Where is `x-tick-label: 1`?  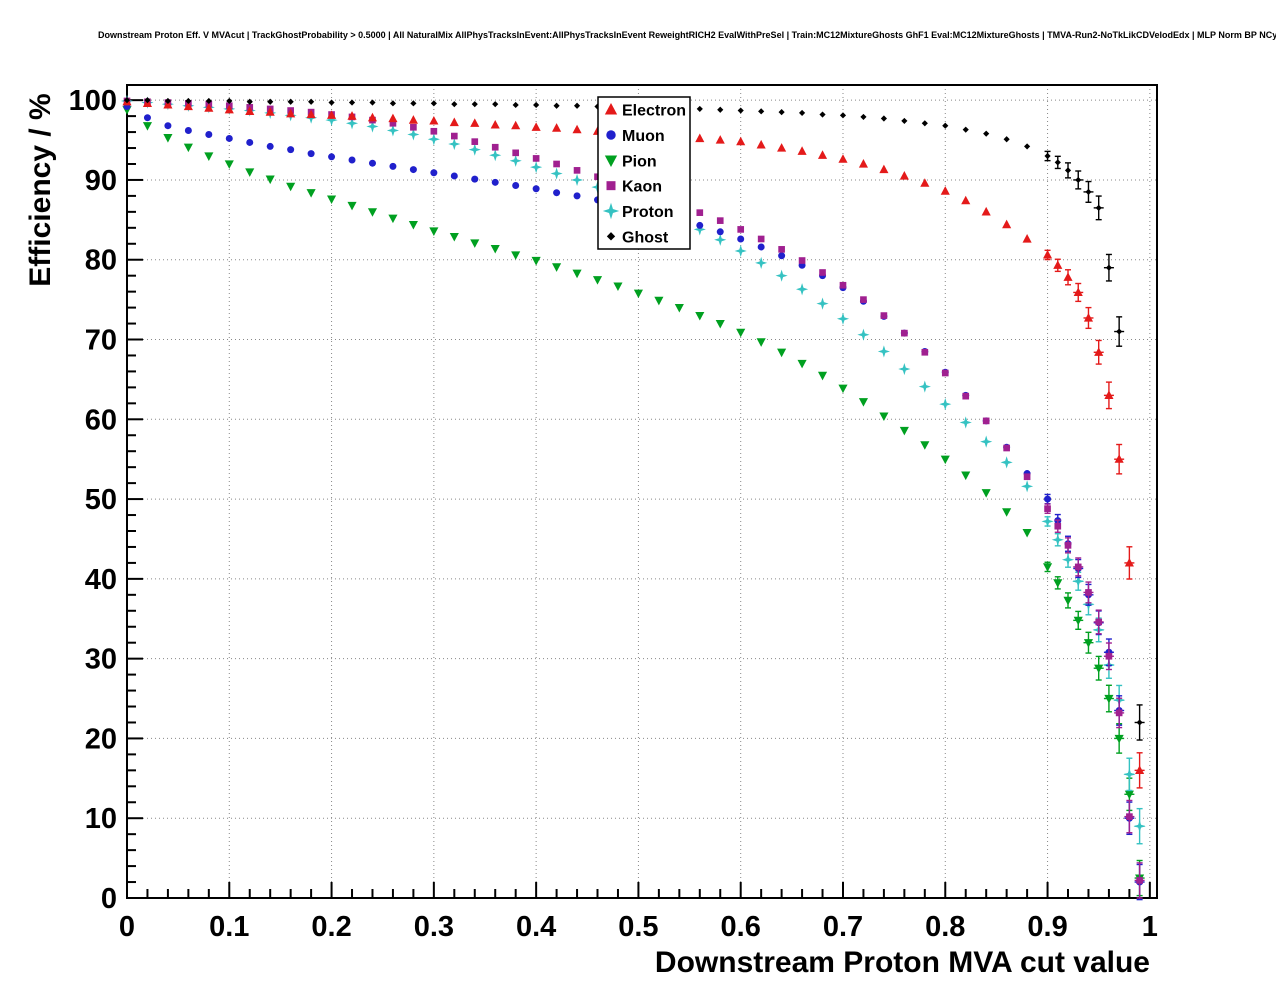
x-tick-label: 1 is located at coordinates (1150, 927).